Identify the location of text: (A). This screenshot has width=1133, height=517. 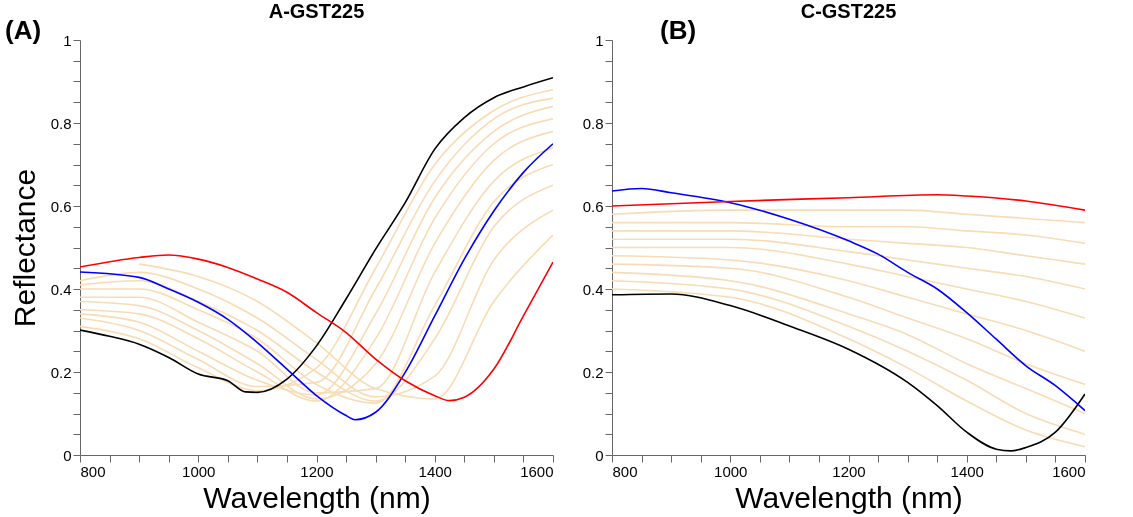
(23, 30).